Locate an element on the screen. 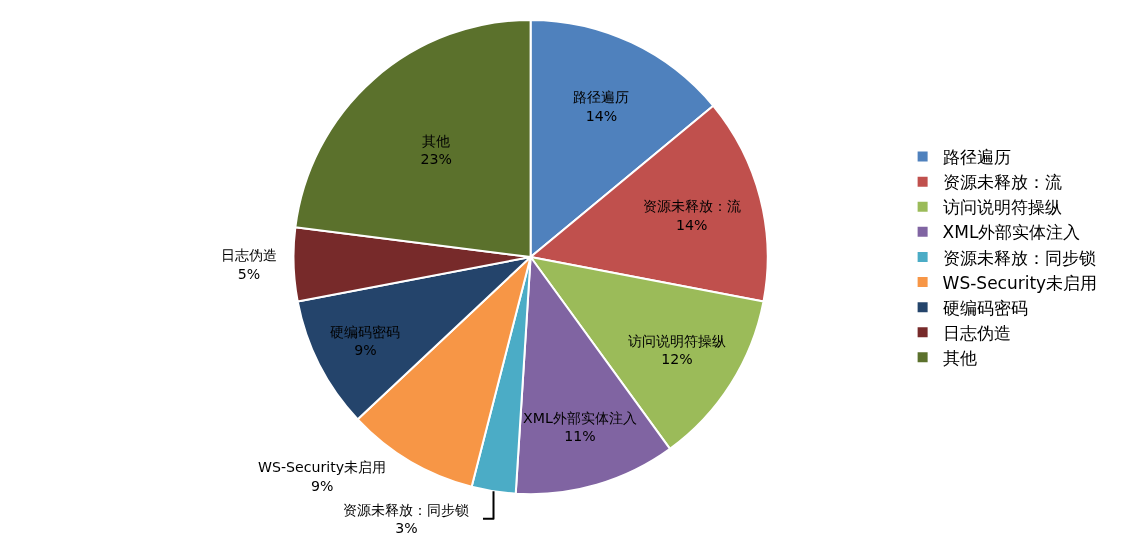 The image size is (1128, 545). data-label: 11% is located at coordinates (580, 436).